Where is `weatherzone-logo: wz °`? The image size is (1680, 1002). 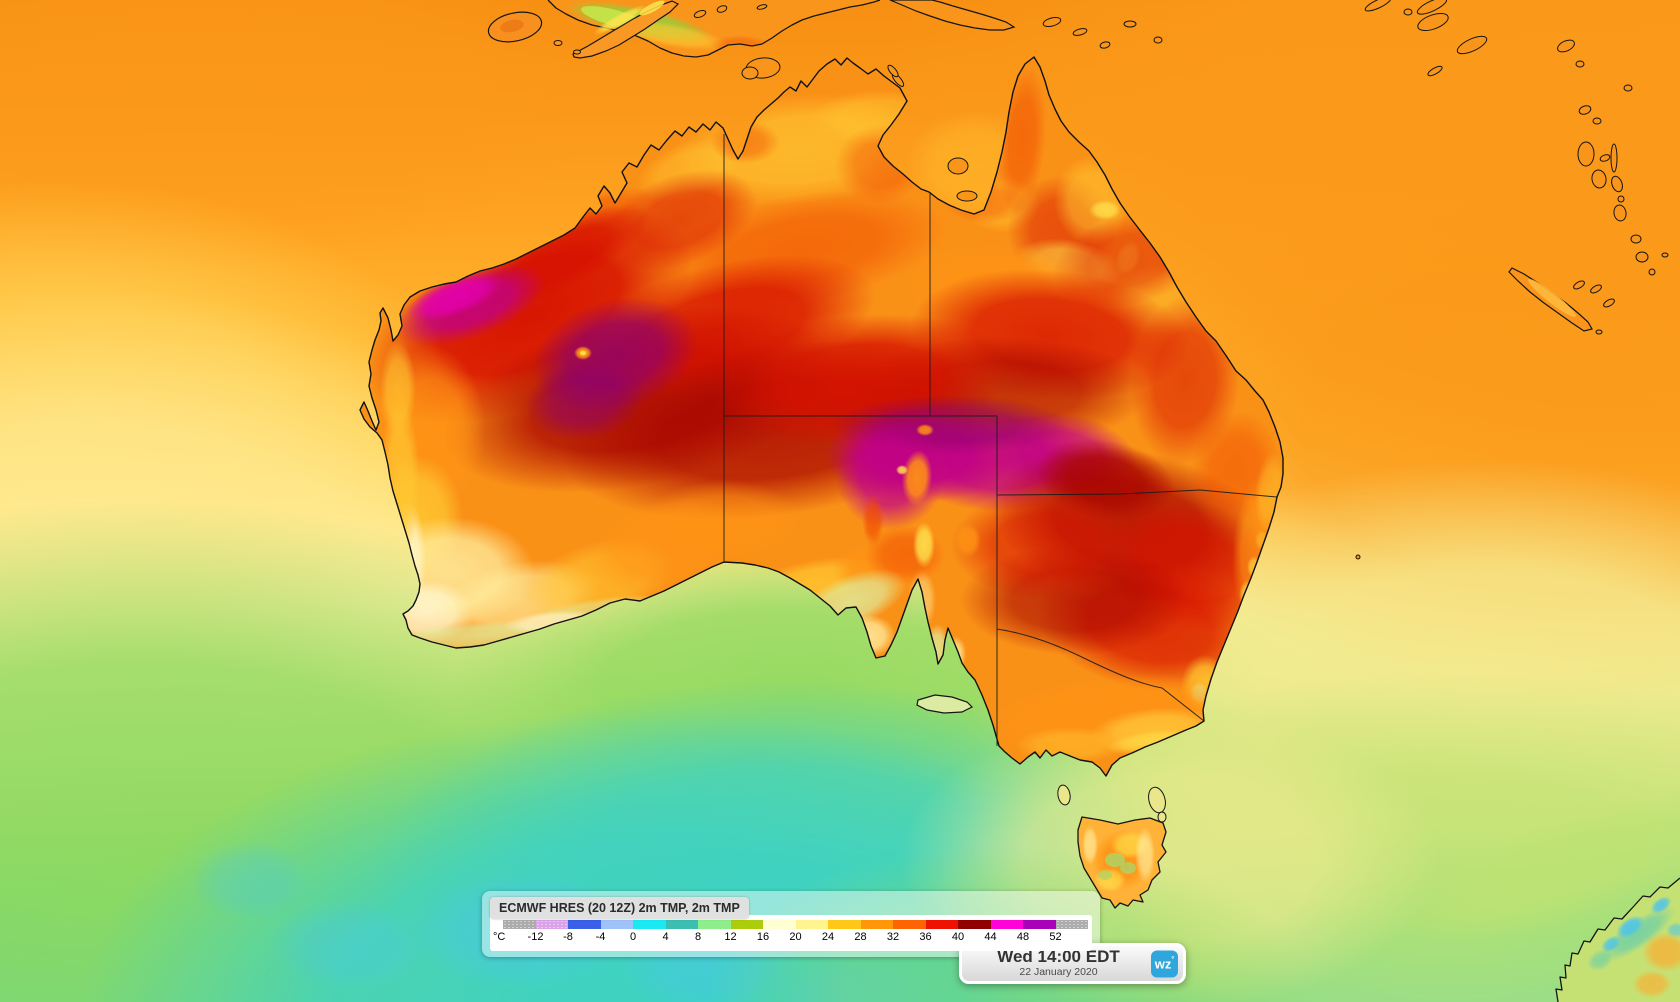
weatherzone-logo: wz ° is located at coordinates (1164, 963).